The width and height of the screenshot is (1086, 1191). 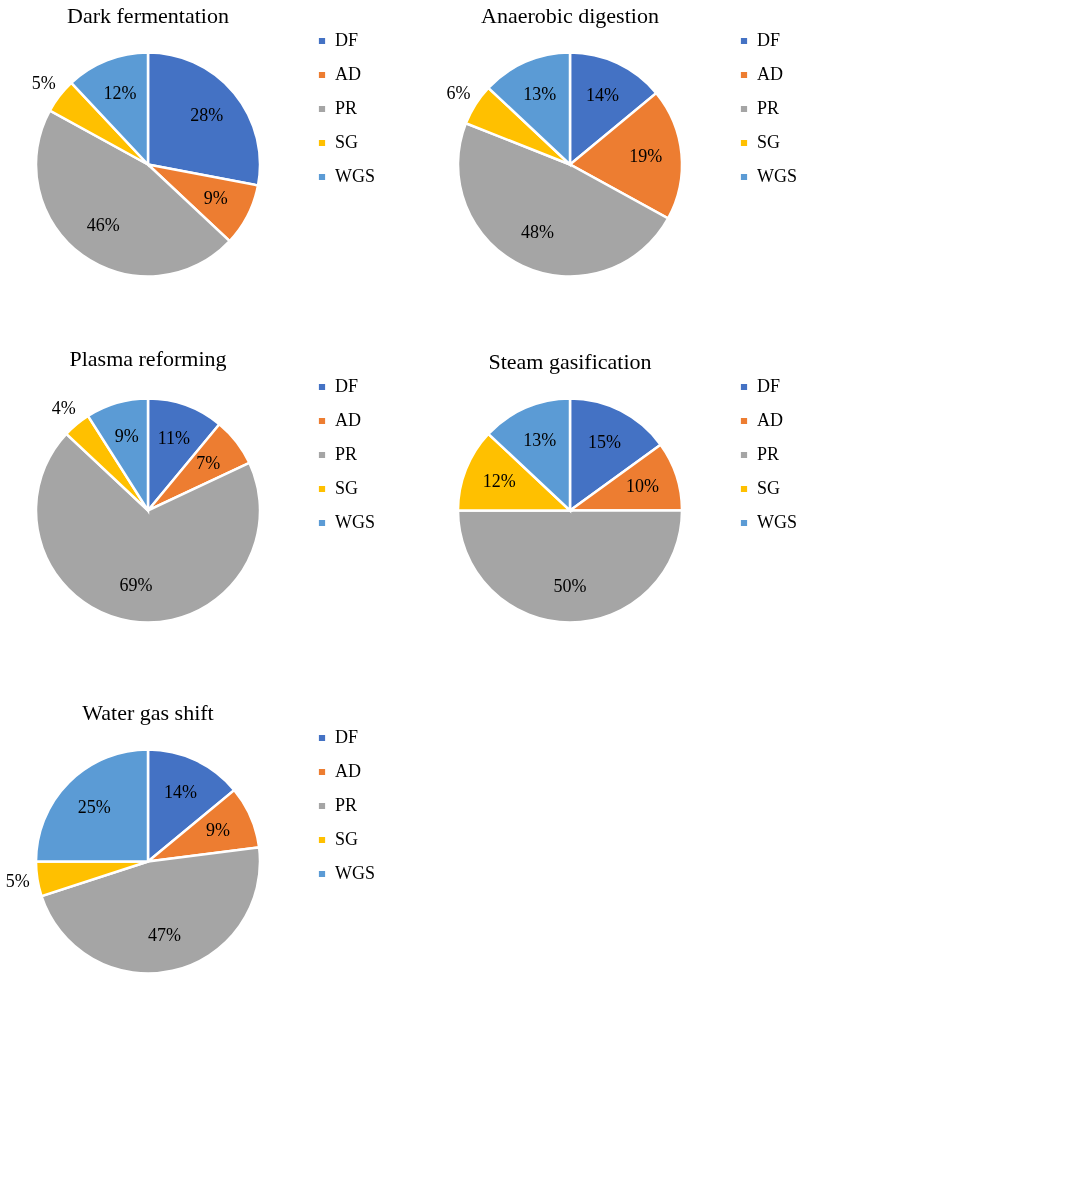 What do you see at coordinates (148, 712) in the screenshot?
I see `chart-title: Water gas shift` at bounding box center [148, 712].